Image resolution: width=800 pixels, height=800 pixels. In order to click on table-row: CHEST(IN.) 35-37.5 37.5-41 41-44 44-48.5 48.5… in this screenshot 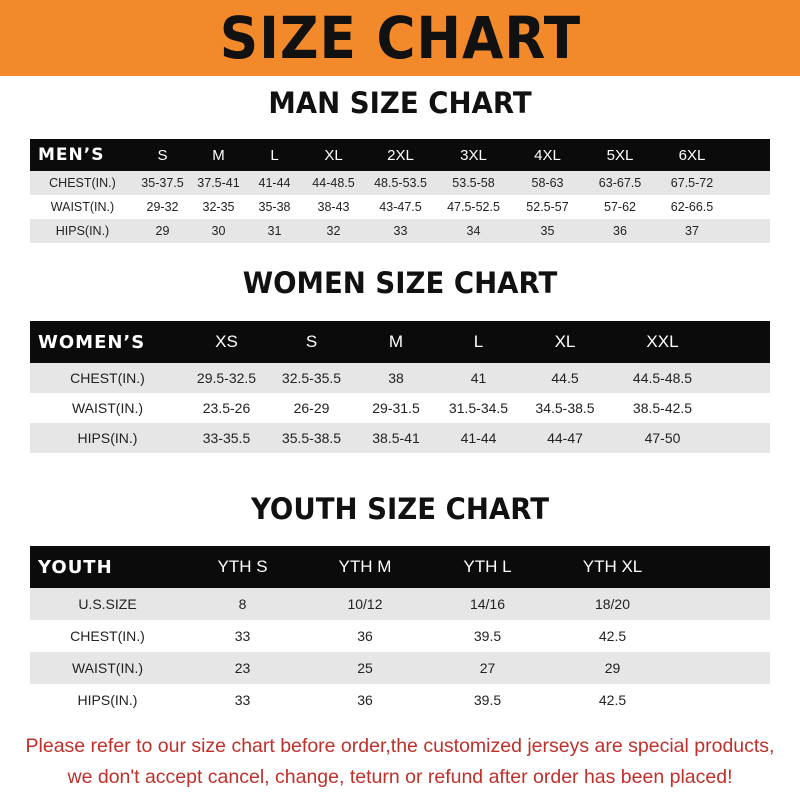, I will do `click(400, 183)`.